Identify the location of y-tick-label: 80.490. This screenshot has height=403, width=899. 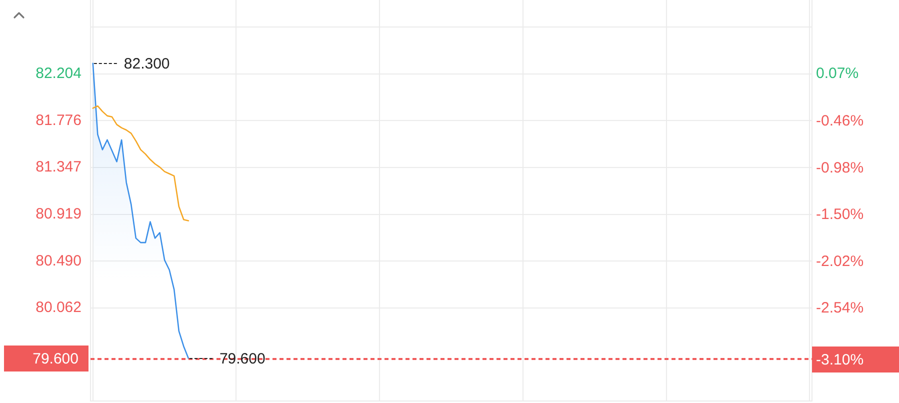
(59, 261).